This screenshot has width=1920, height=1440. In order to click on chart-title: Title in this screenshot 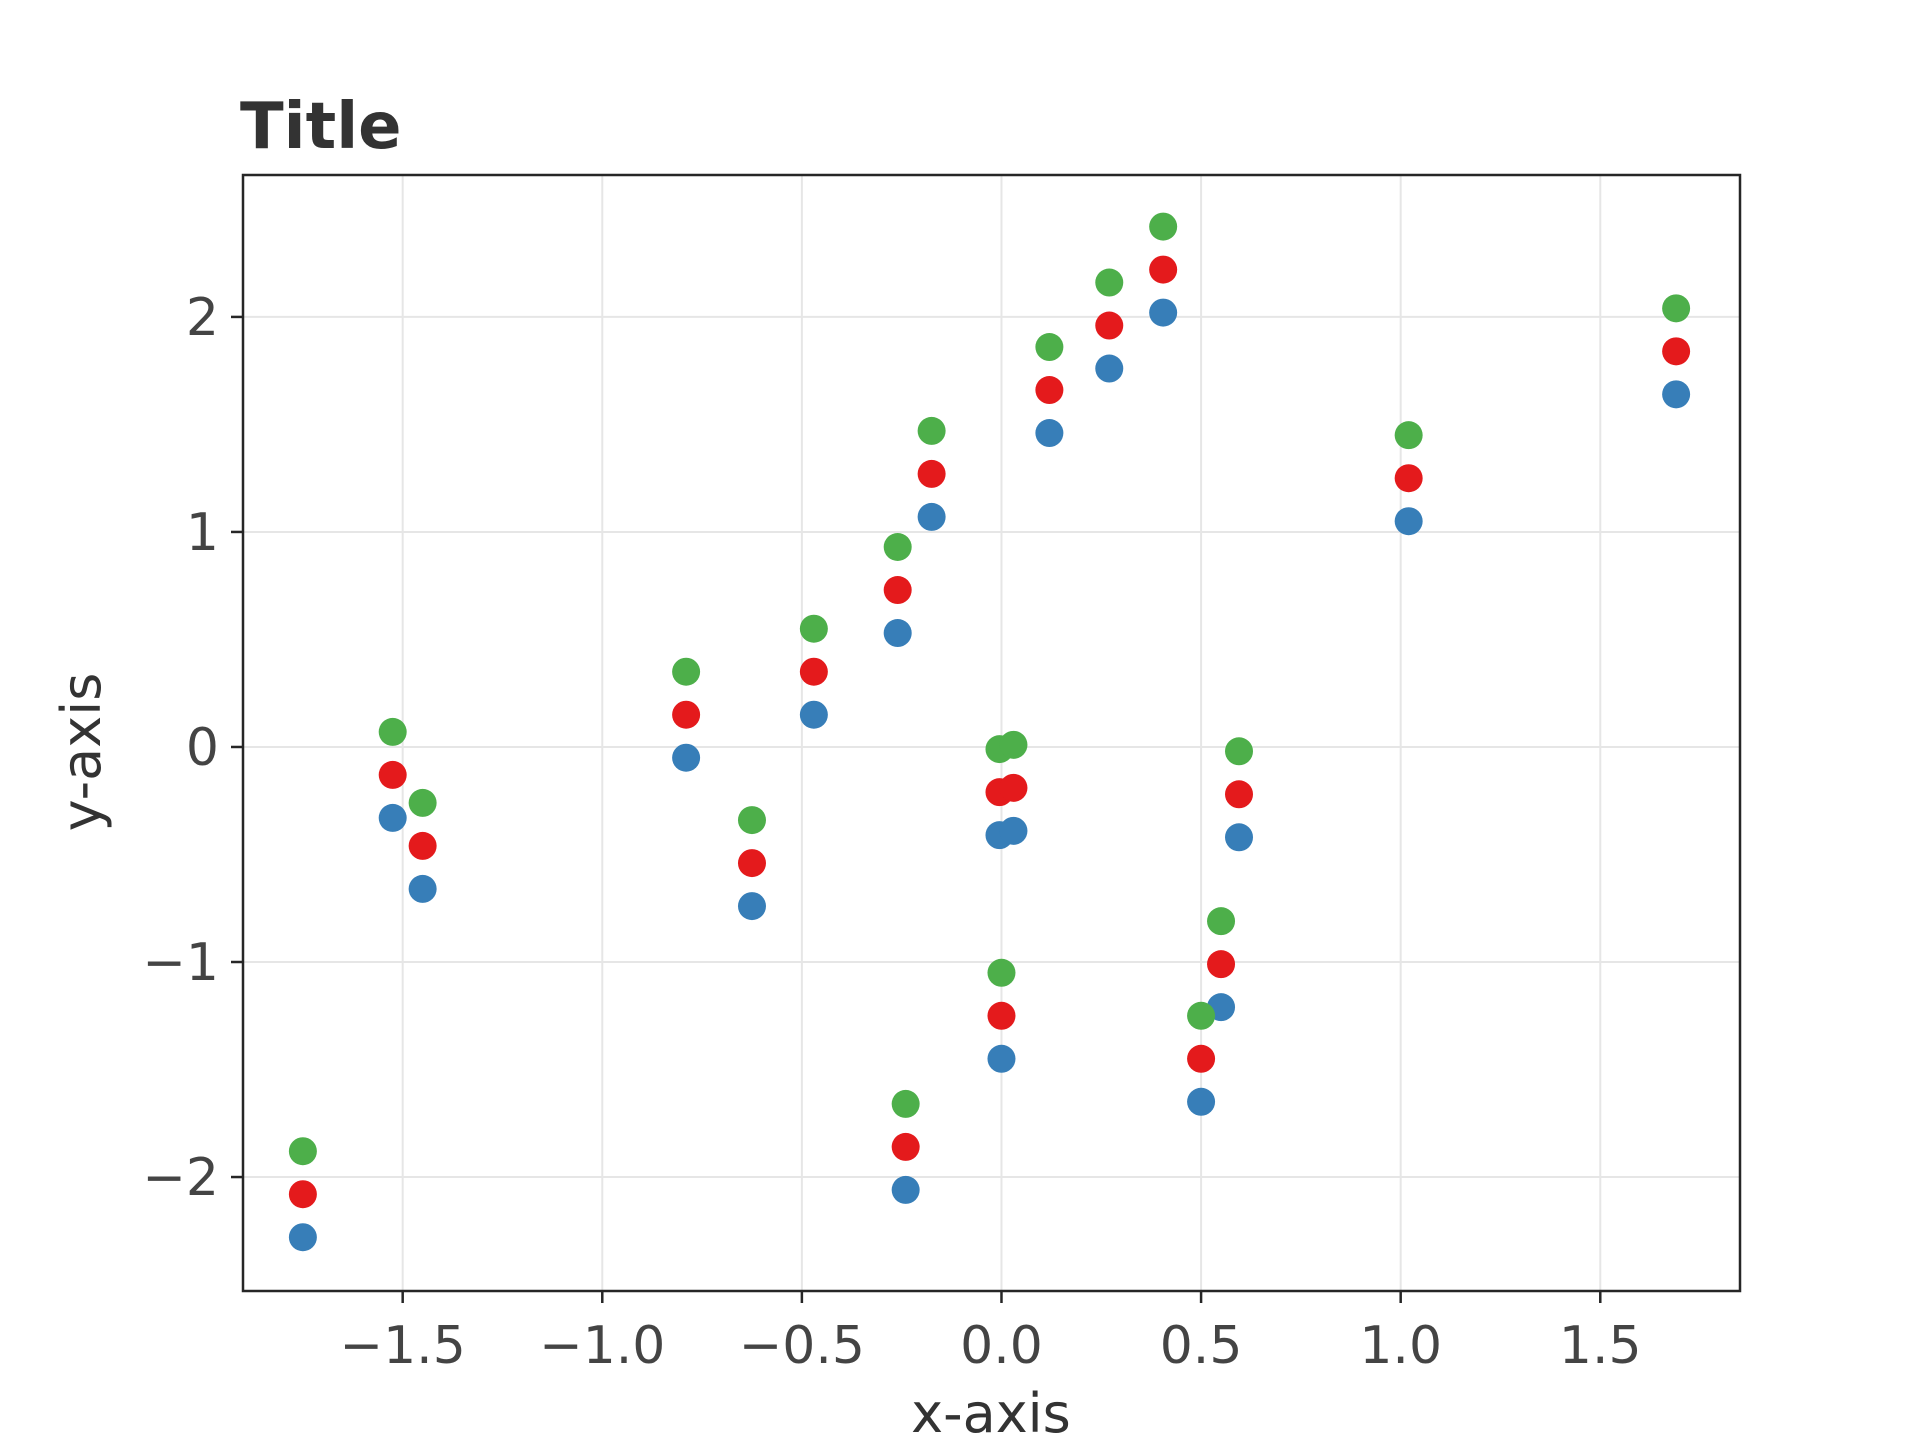, I will do `click(321, 127)`.